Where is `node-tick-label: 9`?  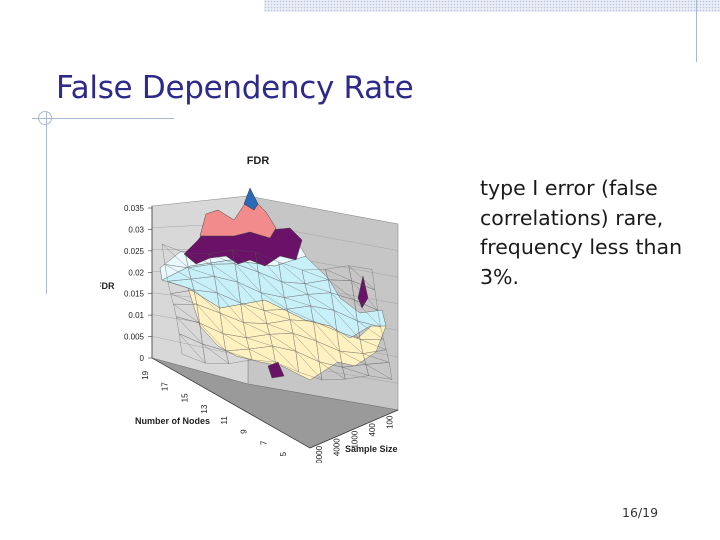 node-tick-label: 9 is located at coordinates (244, 431).